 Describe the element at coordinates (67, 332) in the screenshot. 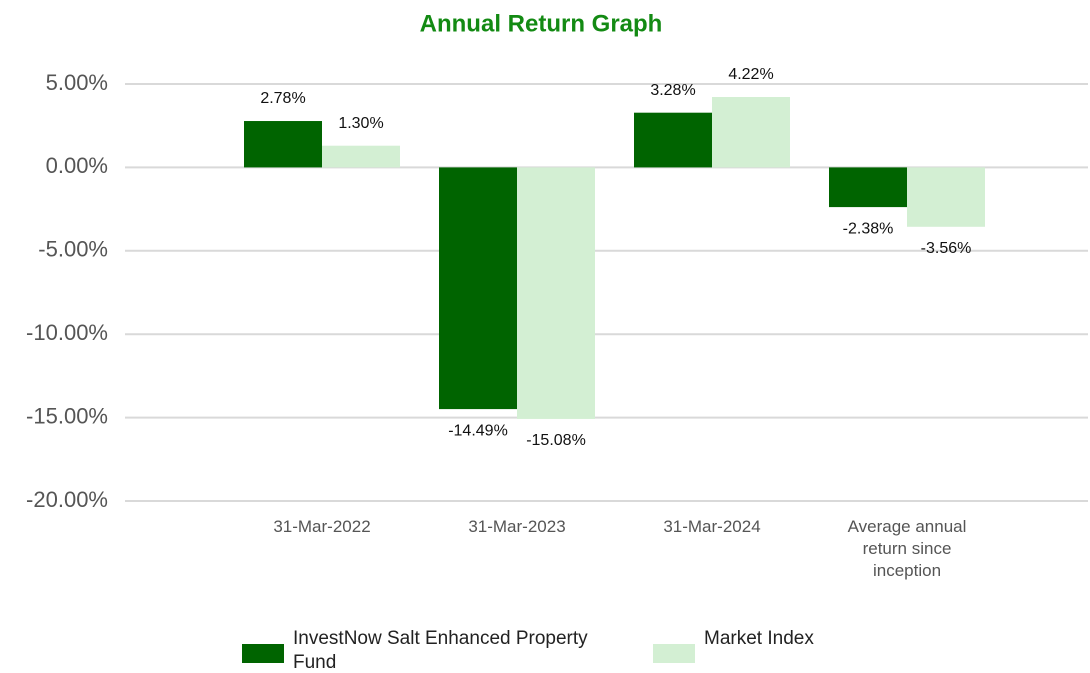

I see `y-tick-label: -10.00%` at that location.